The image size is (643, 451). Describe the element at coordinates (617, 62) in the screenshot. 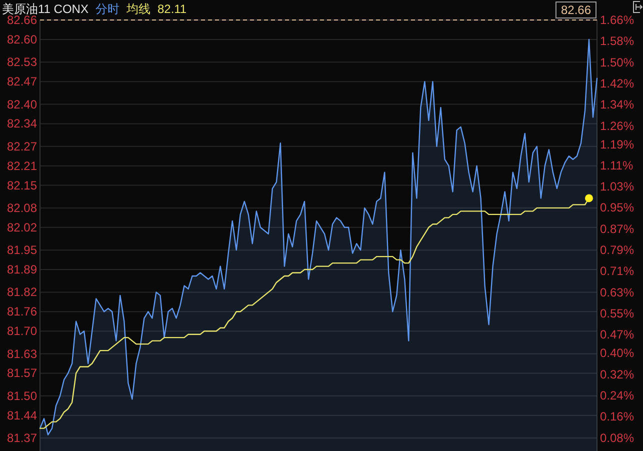

I see `y2-tick-label: 1.50%` at that location.